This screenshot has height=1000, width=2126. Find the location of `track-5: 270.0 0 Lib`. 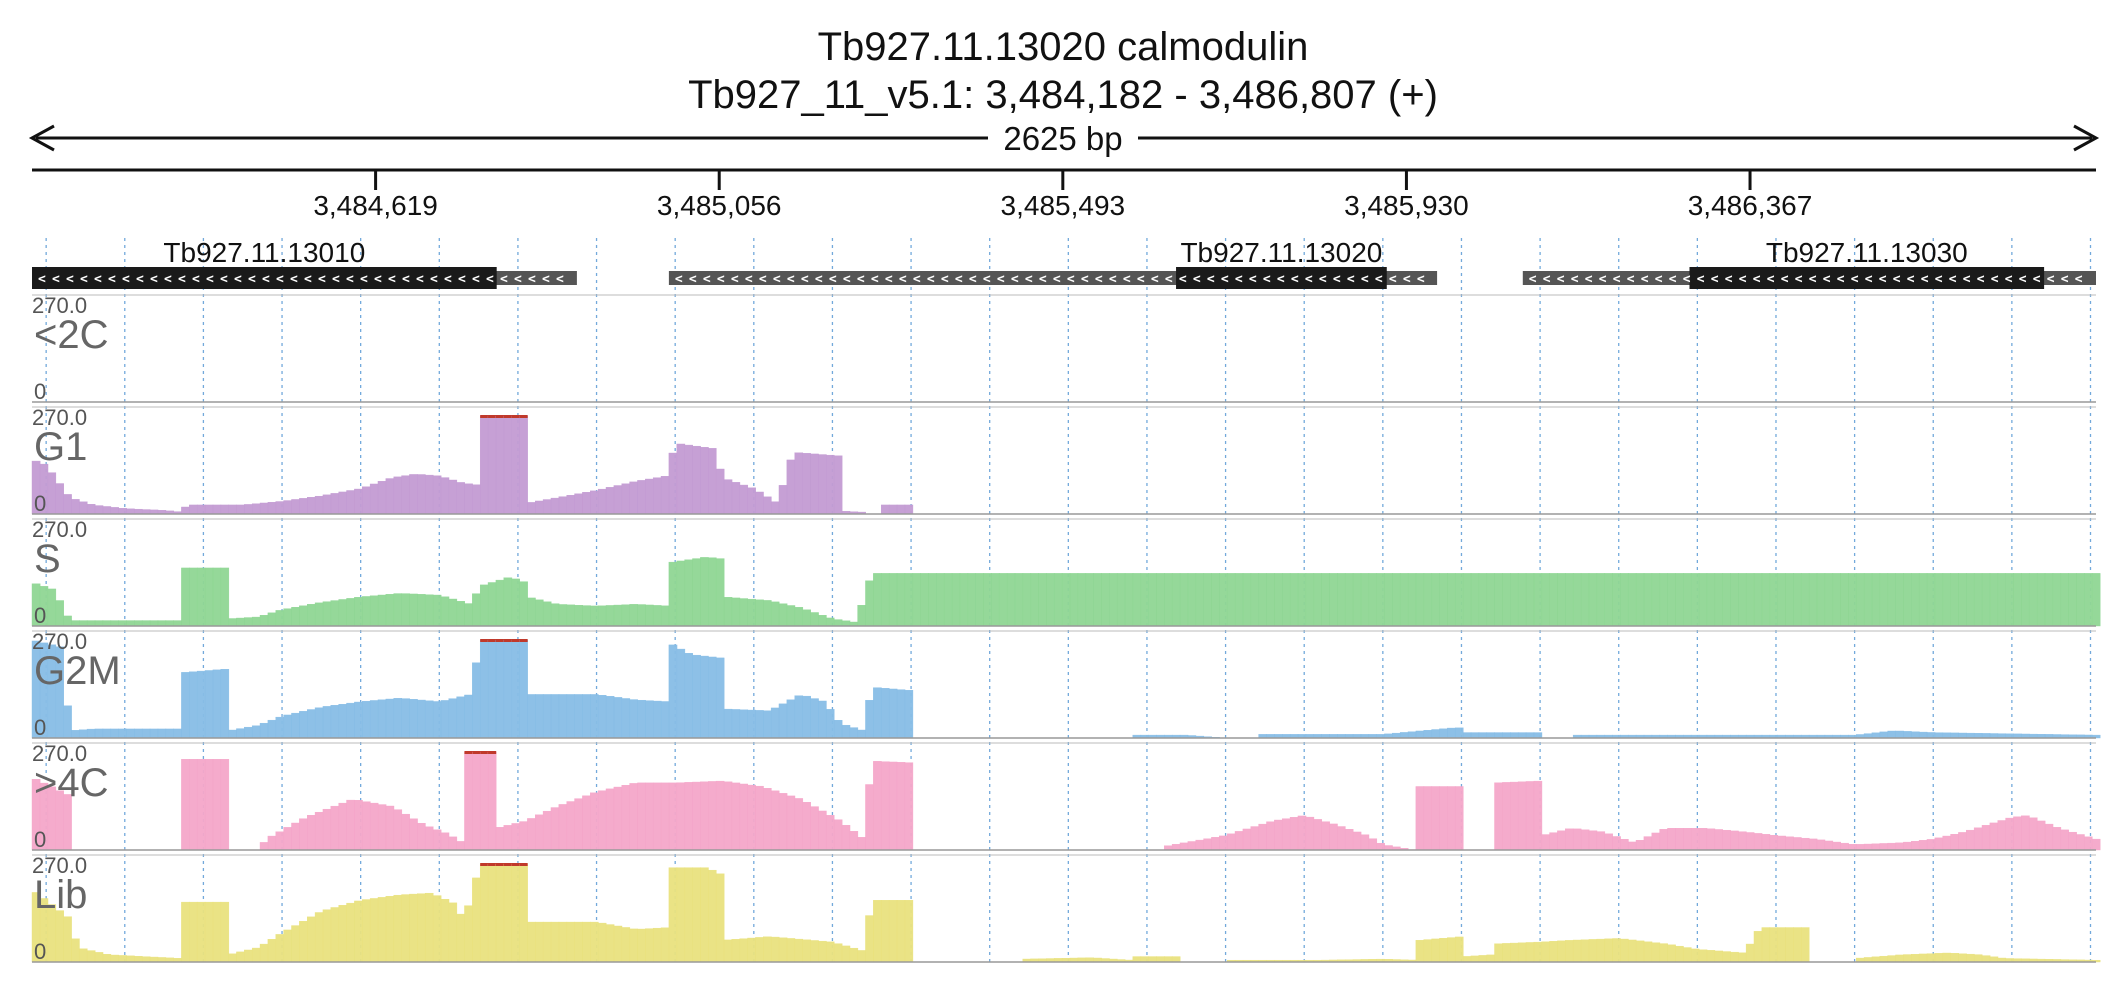

track-5: 270.0 0 Lib is located at coordinates (1066, 908).